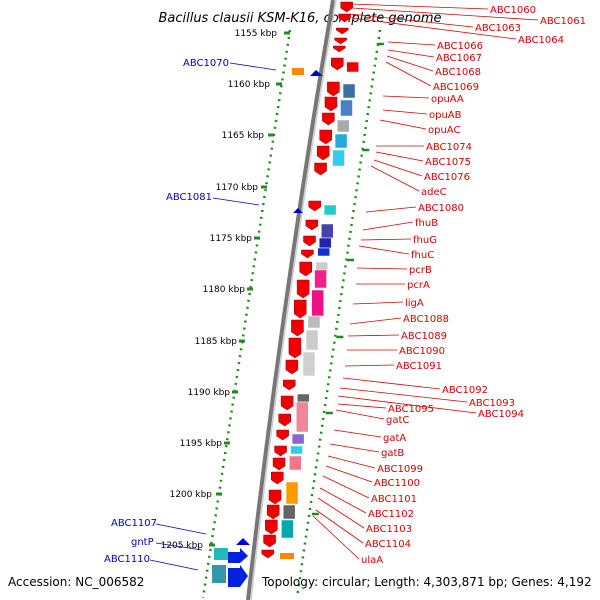  Describe the element at coordinates (411, 409) in the screenshot. I see `gene-label: ABC1095` at that location.